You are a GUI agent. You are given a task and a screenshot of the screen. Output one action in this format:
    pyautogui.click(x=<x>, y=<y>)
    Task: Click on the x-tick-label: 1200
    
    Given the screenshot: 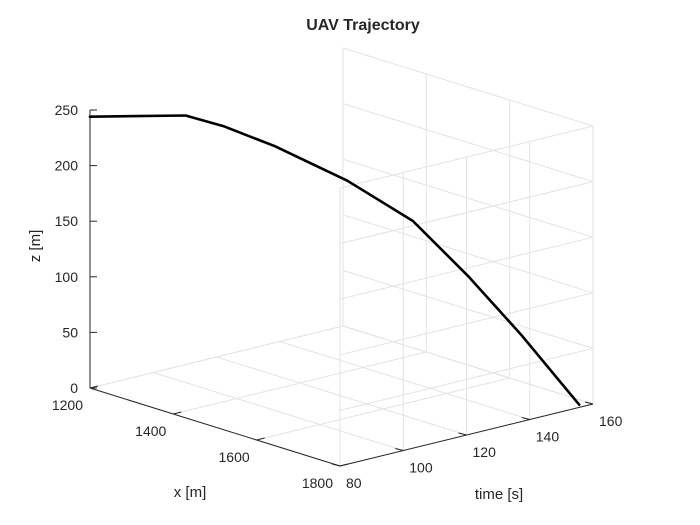 What is the action you would take?
    pyautogui.click(x=67, y=405)
    